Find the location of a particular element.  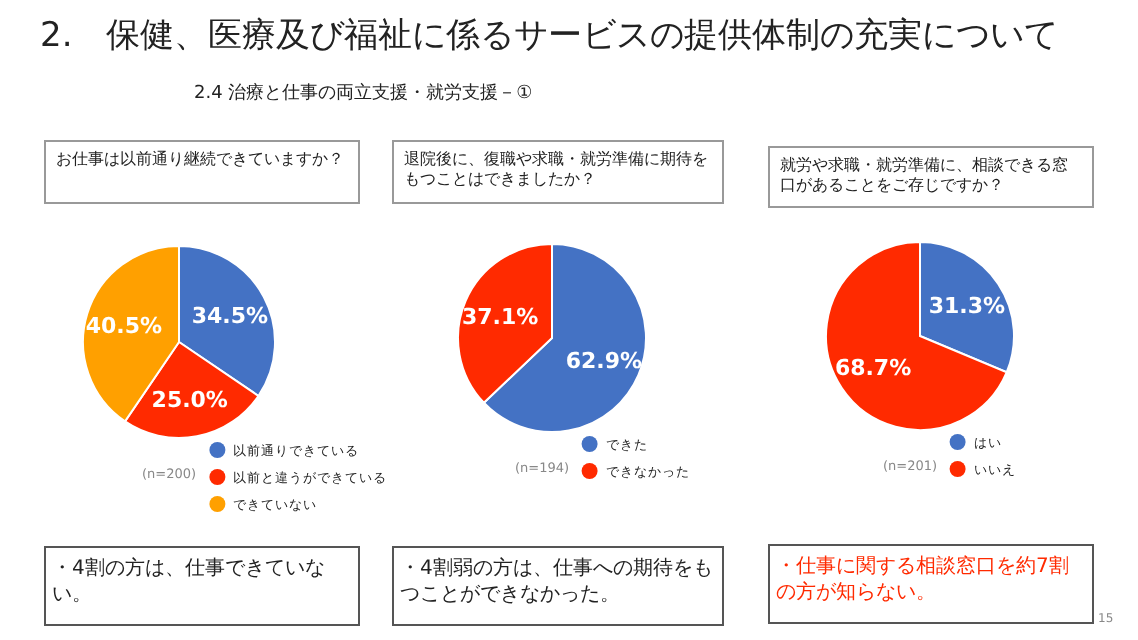

data-label: 25.0% is located at coordinates (189, 399).